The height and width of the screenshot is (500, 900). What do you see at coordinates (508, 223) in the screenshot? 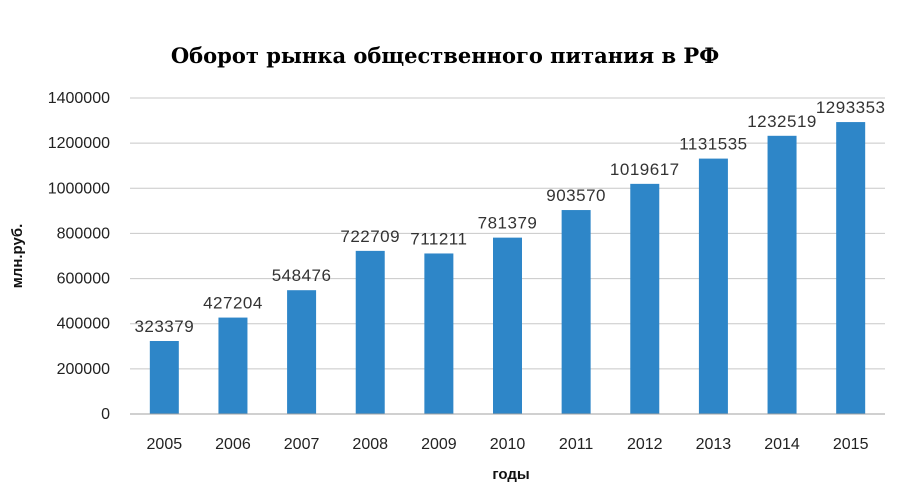
I see `data-label: 781379` at bounding box center [508, 223].